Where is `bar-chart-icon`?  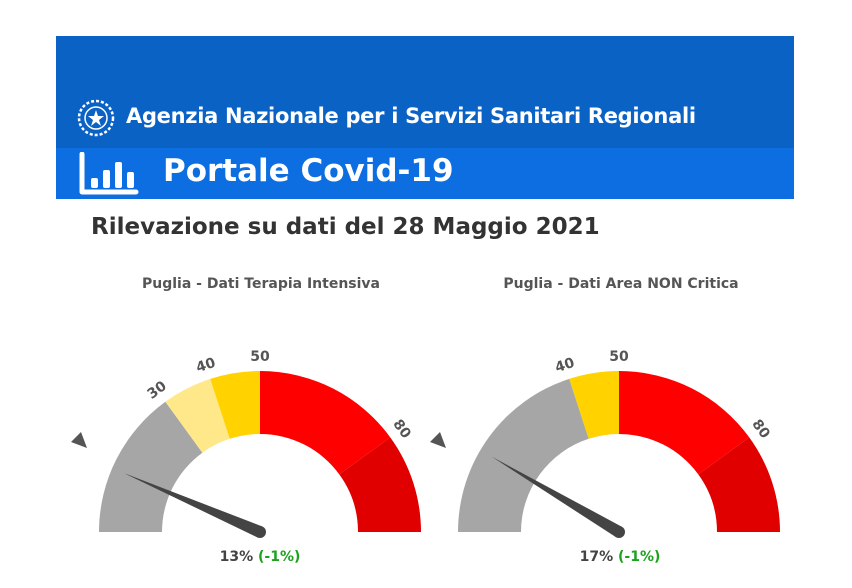 bar-chart-icon is located at coordinates (109, 173).